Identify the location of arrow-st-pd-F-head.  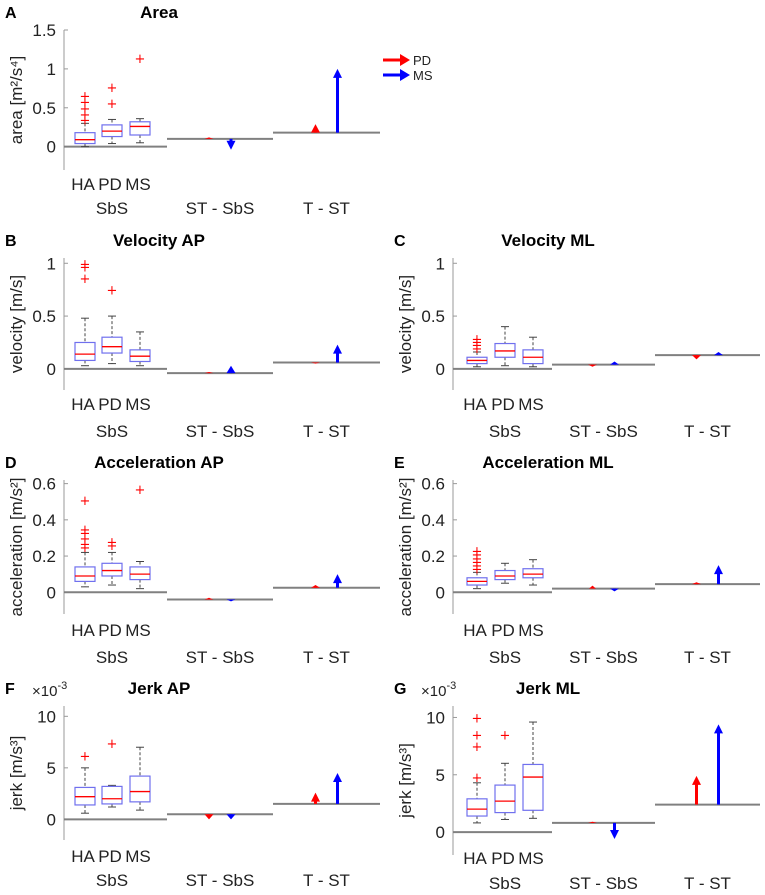
(209, 817).